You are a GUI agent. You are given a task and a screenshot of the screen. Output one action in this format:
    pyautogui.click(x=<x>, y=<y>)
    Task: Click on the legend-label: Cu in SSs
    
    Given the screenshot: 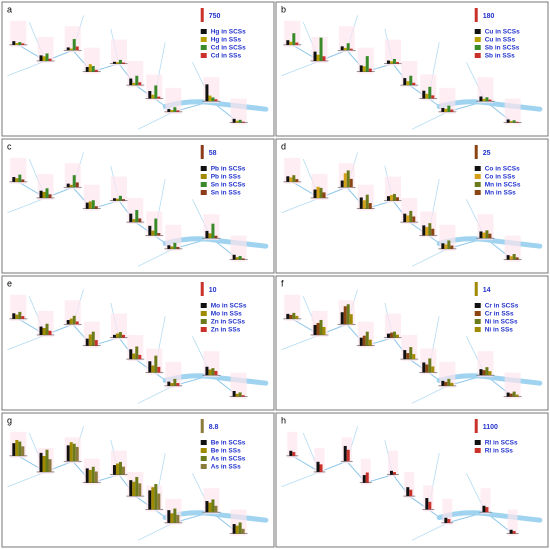 What is the action you would take?
    pyautogui.click(x=500, y=40)
    